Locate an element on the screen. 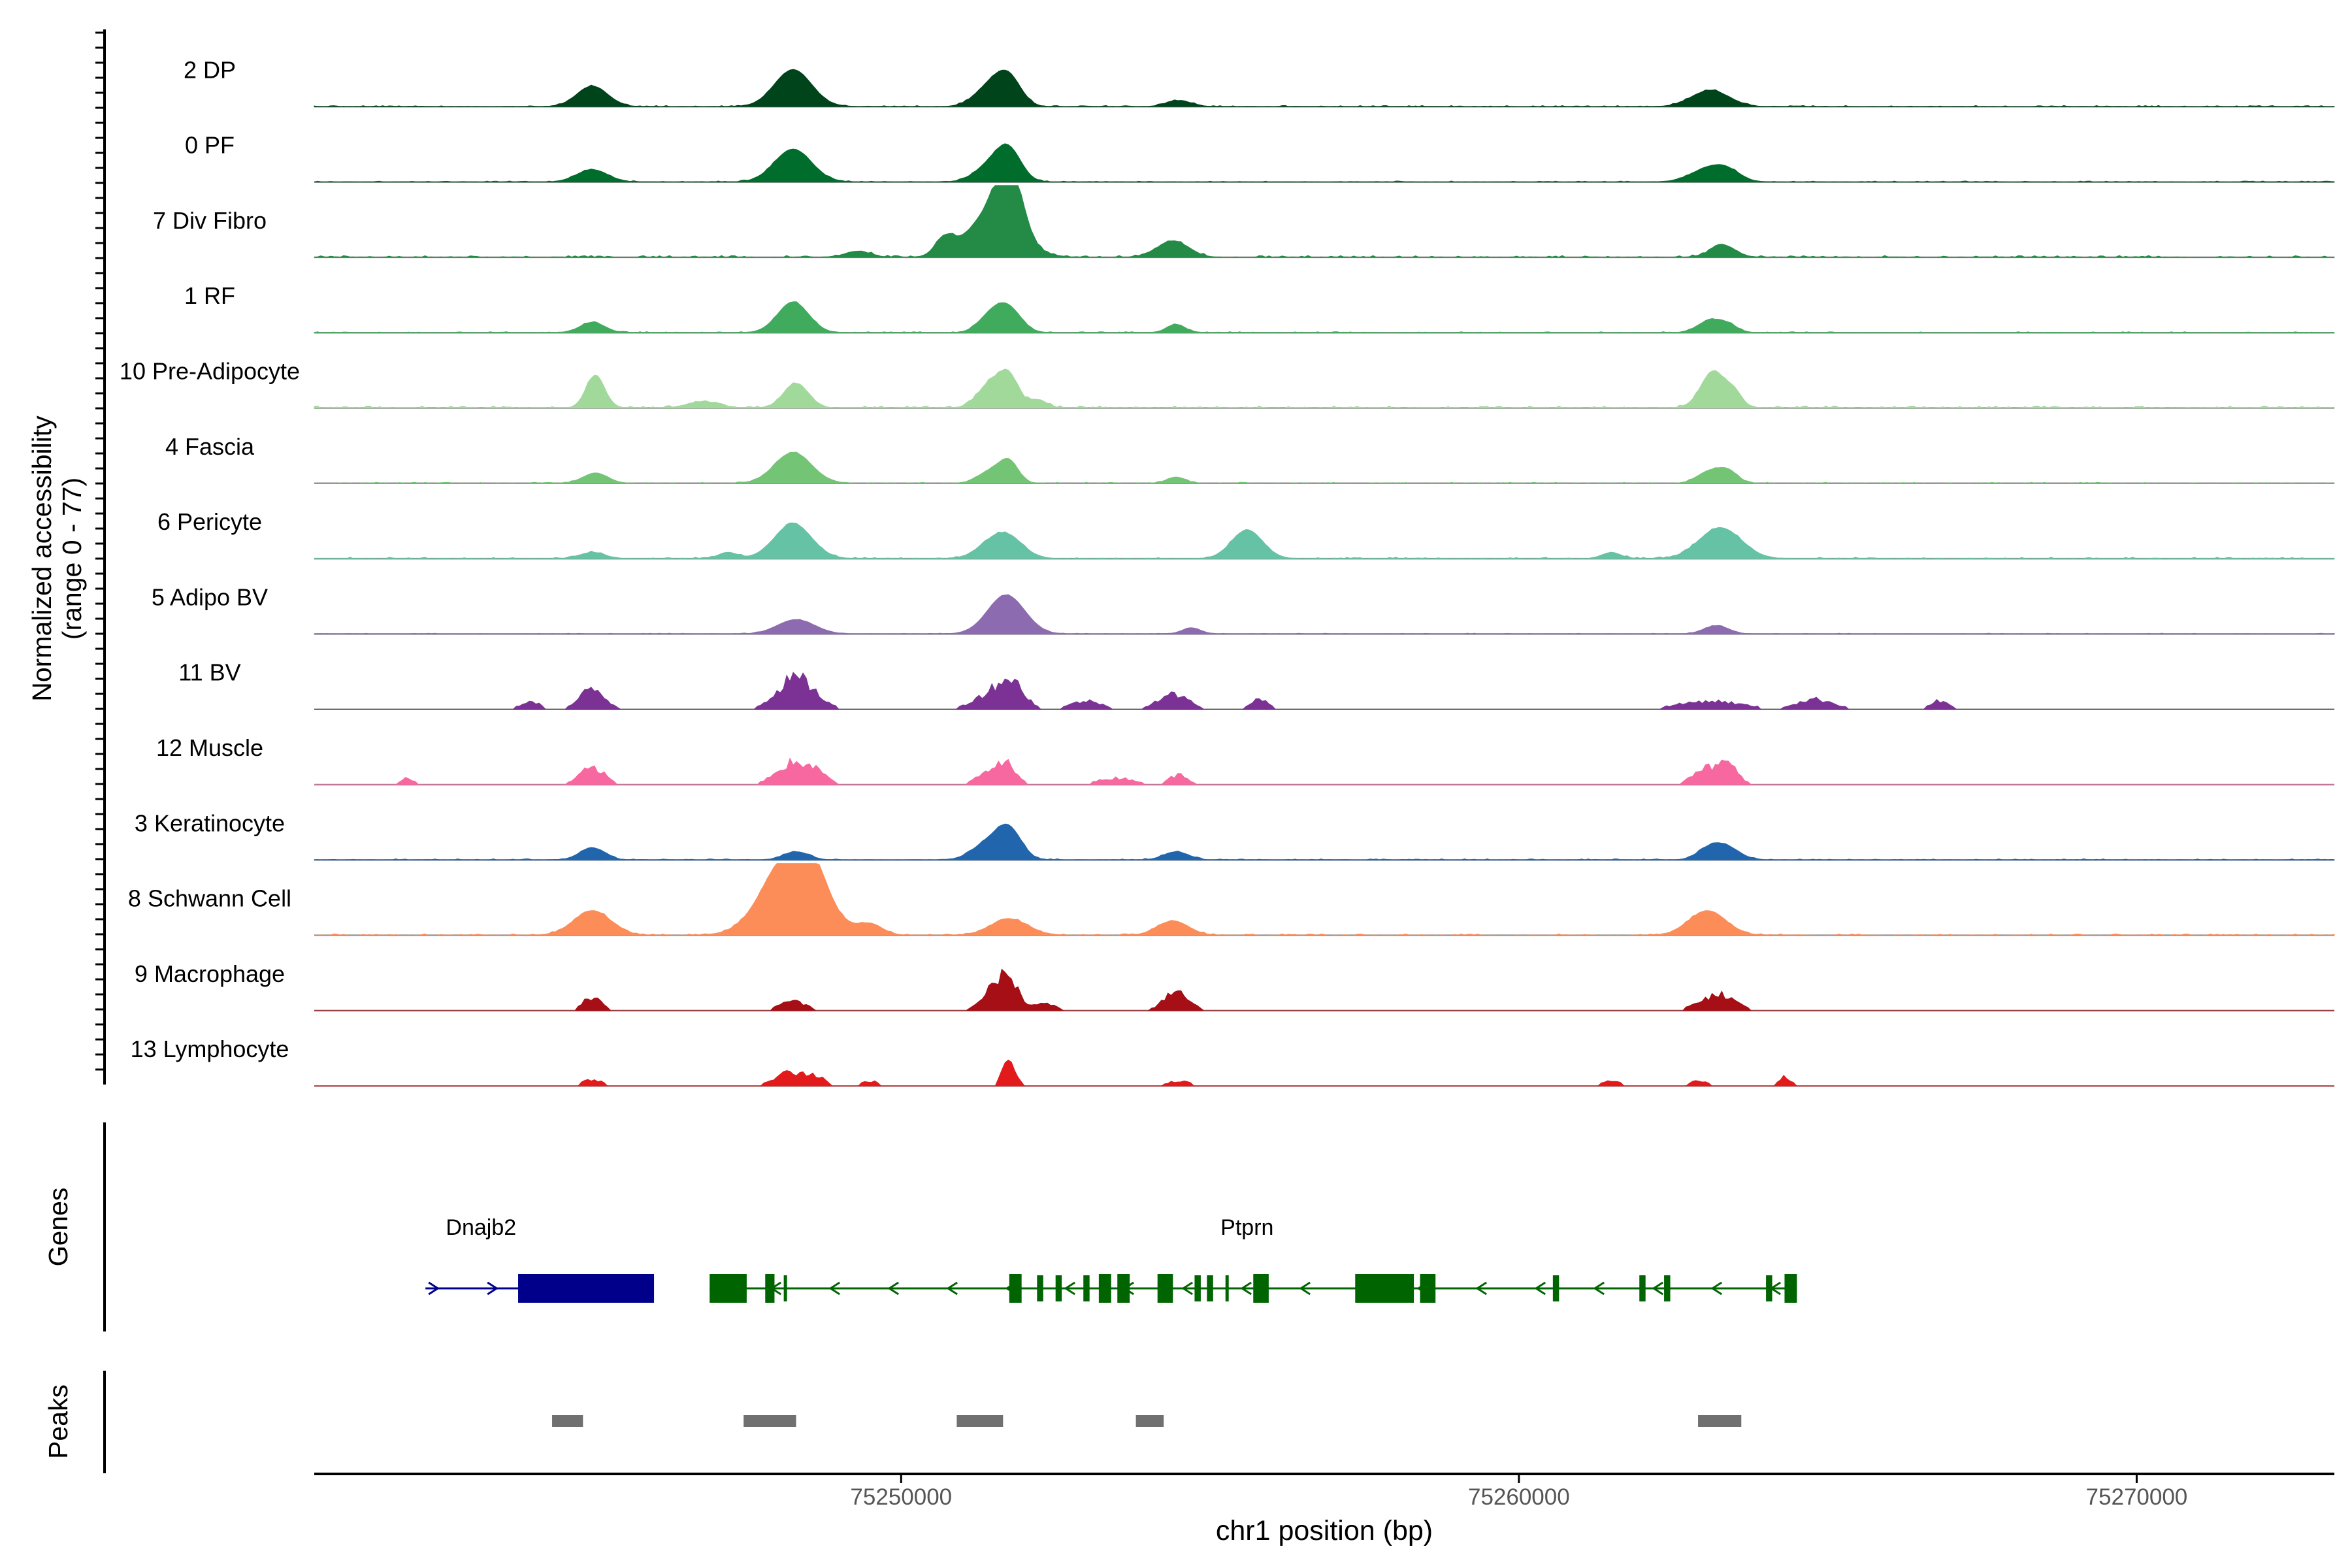 The image size is (2352, 1568). track-label: 13 Lymphocyte is located at coordinates (210, 1049).